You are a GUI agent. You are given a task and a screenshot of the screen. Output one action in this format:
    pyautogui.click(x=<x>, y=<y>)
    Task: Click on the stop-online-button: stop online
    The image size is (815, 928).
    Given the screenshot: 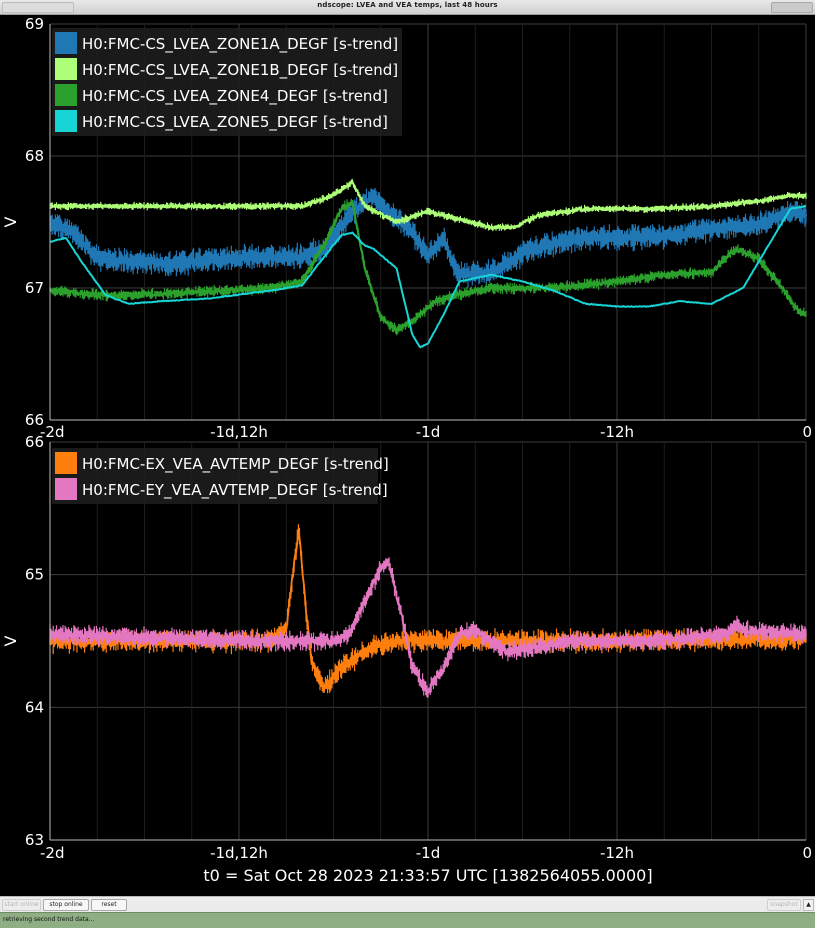 What is the action you would take?
    pyautogui.click(x=66, y=905)
    